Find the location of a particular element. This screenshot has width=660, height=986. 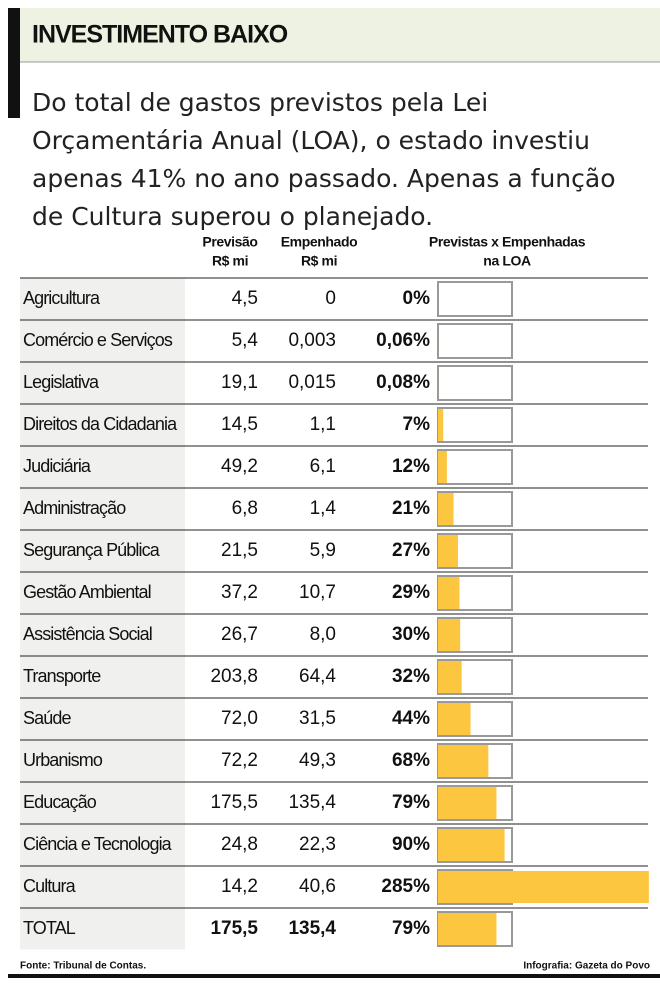

credit: Infografia: Gazeta do Povo is located at coordinates (586, 966).